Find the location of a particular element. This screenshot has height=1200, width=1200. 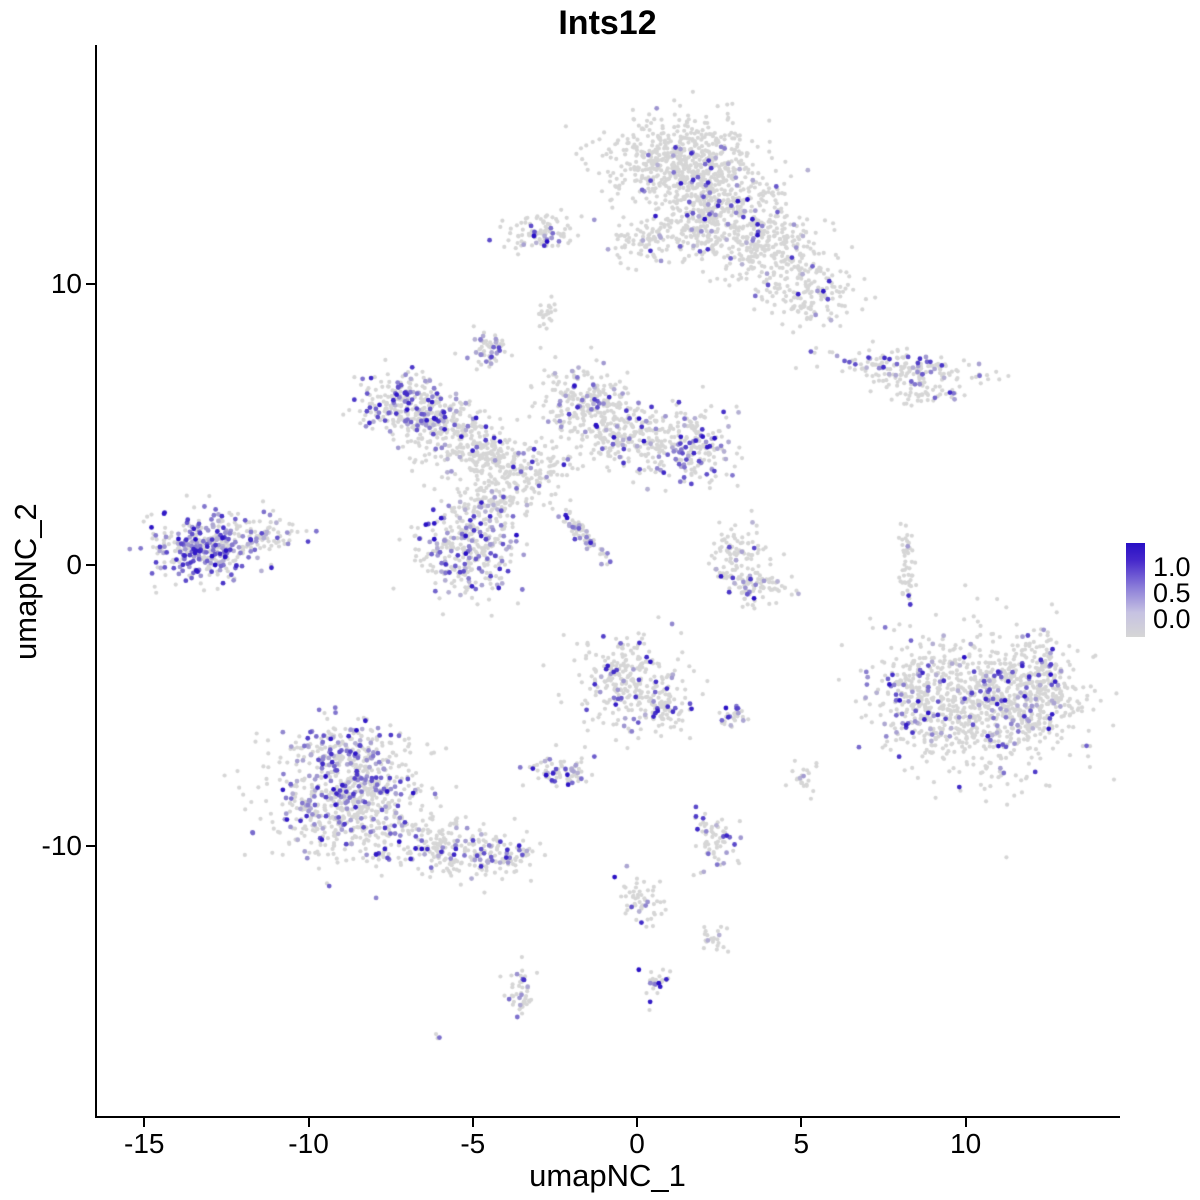

colorbar-gradient is located at coordinates (1135, 590).